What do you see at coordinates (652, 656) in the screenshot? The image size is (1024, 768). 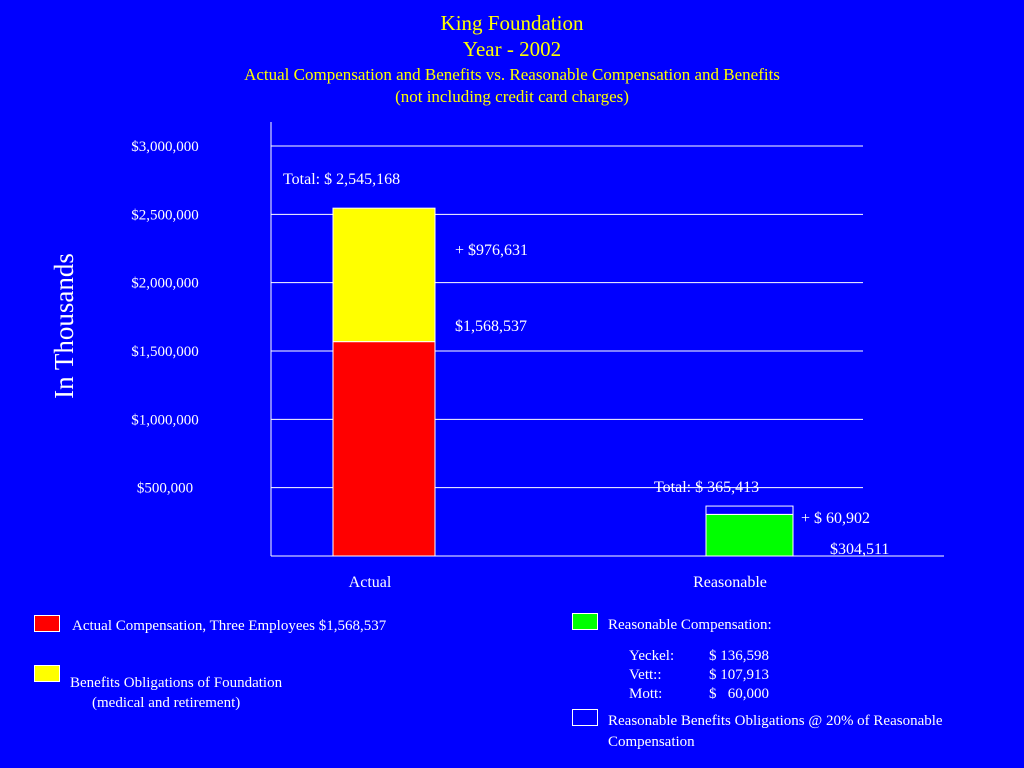 I see `reasonable-compensation-name: Yeckel:` at bounding box center [652, 656].